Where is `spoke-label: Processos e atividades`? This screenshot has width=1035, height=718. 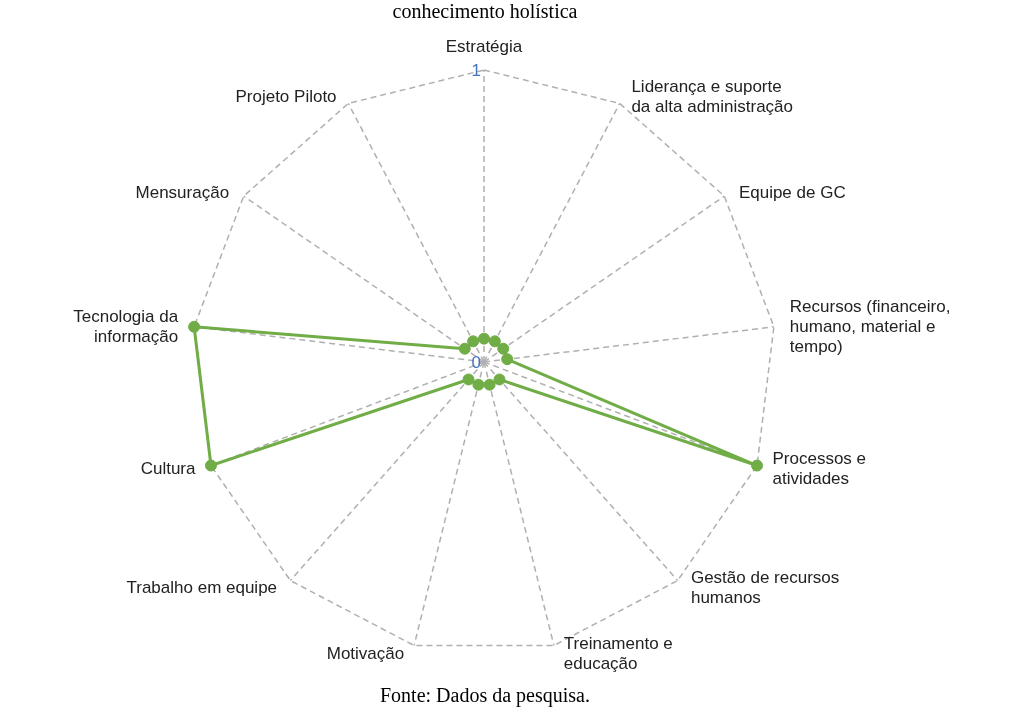 spoke-label: Processos e atividades is located at coordinates (819, 469).